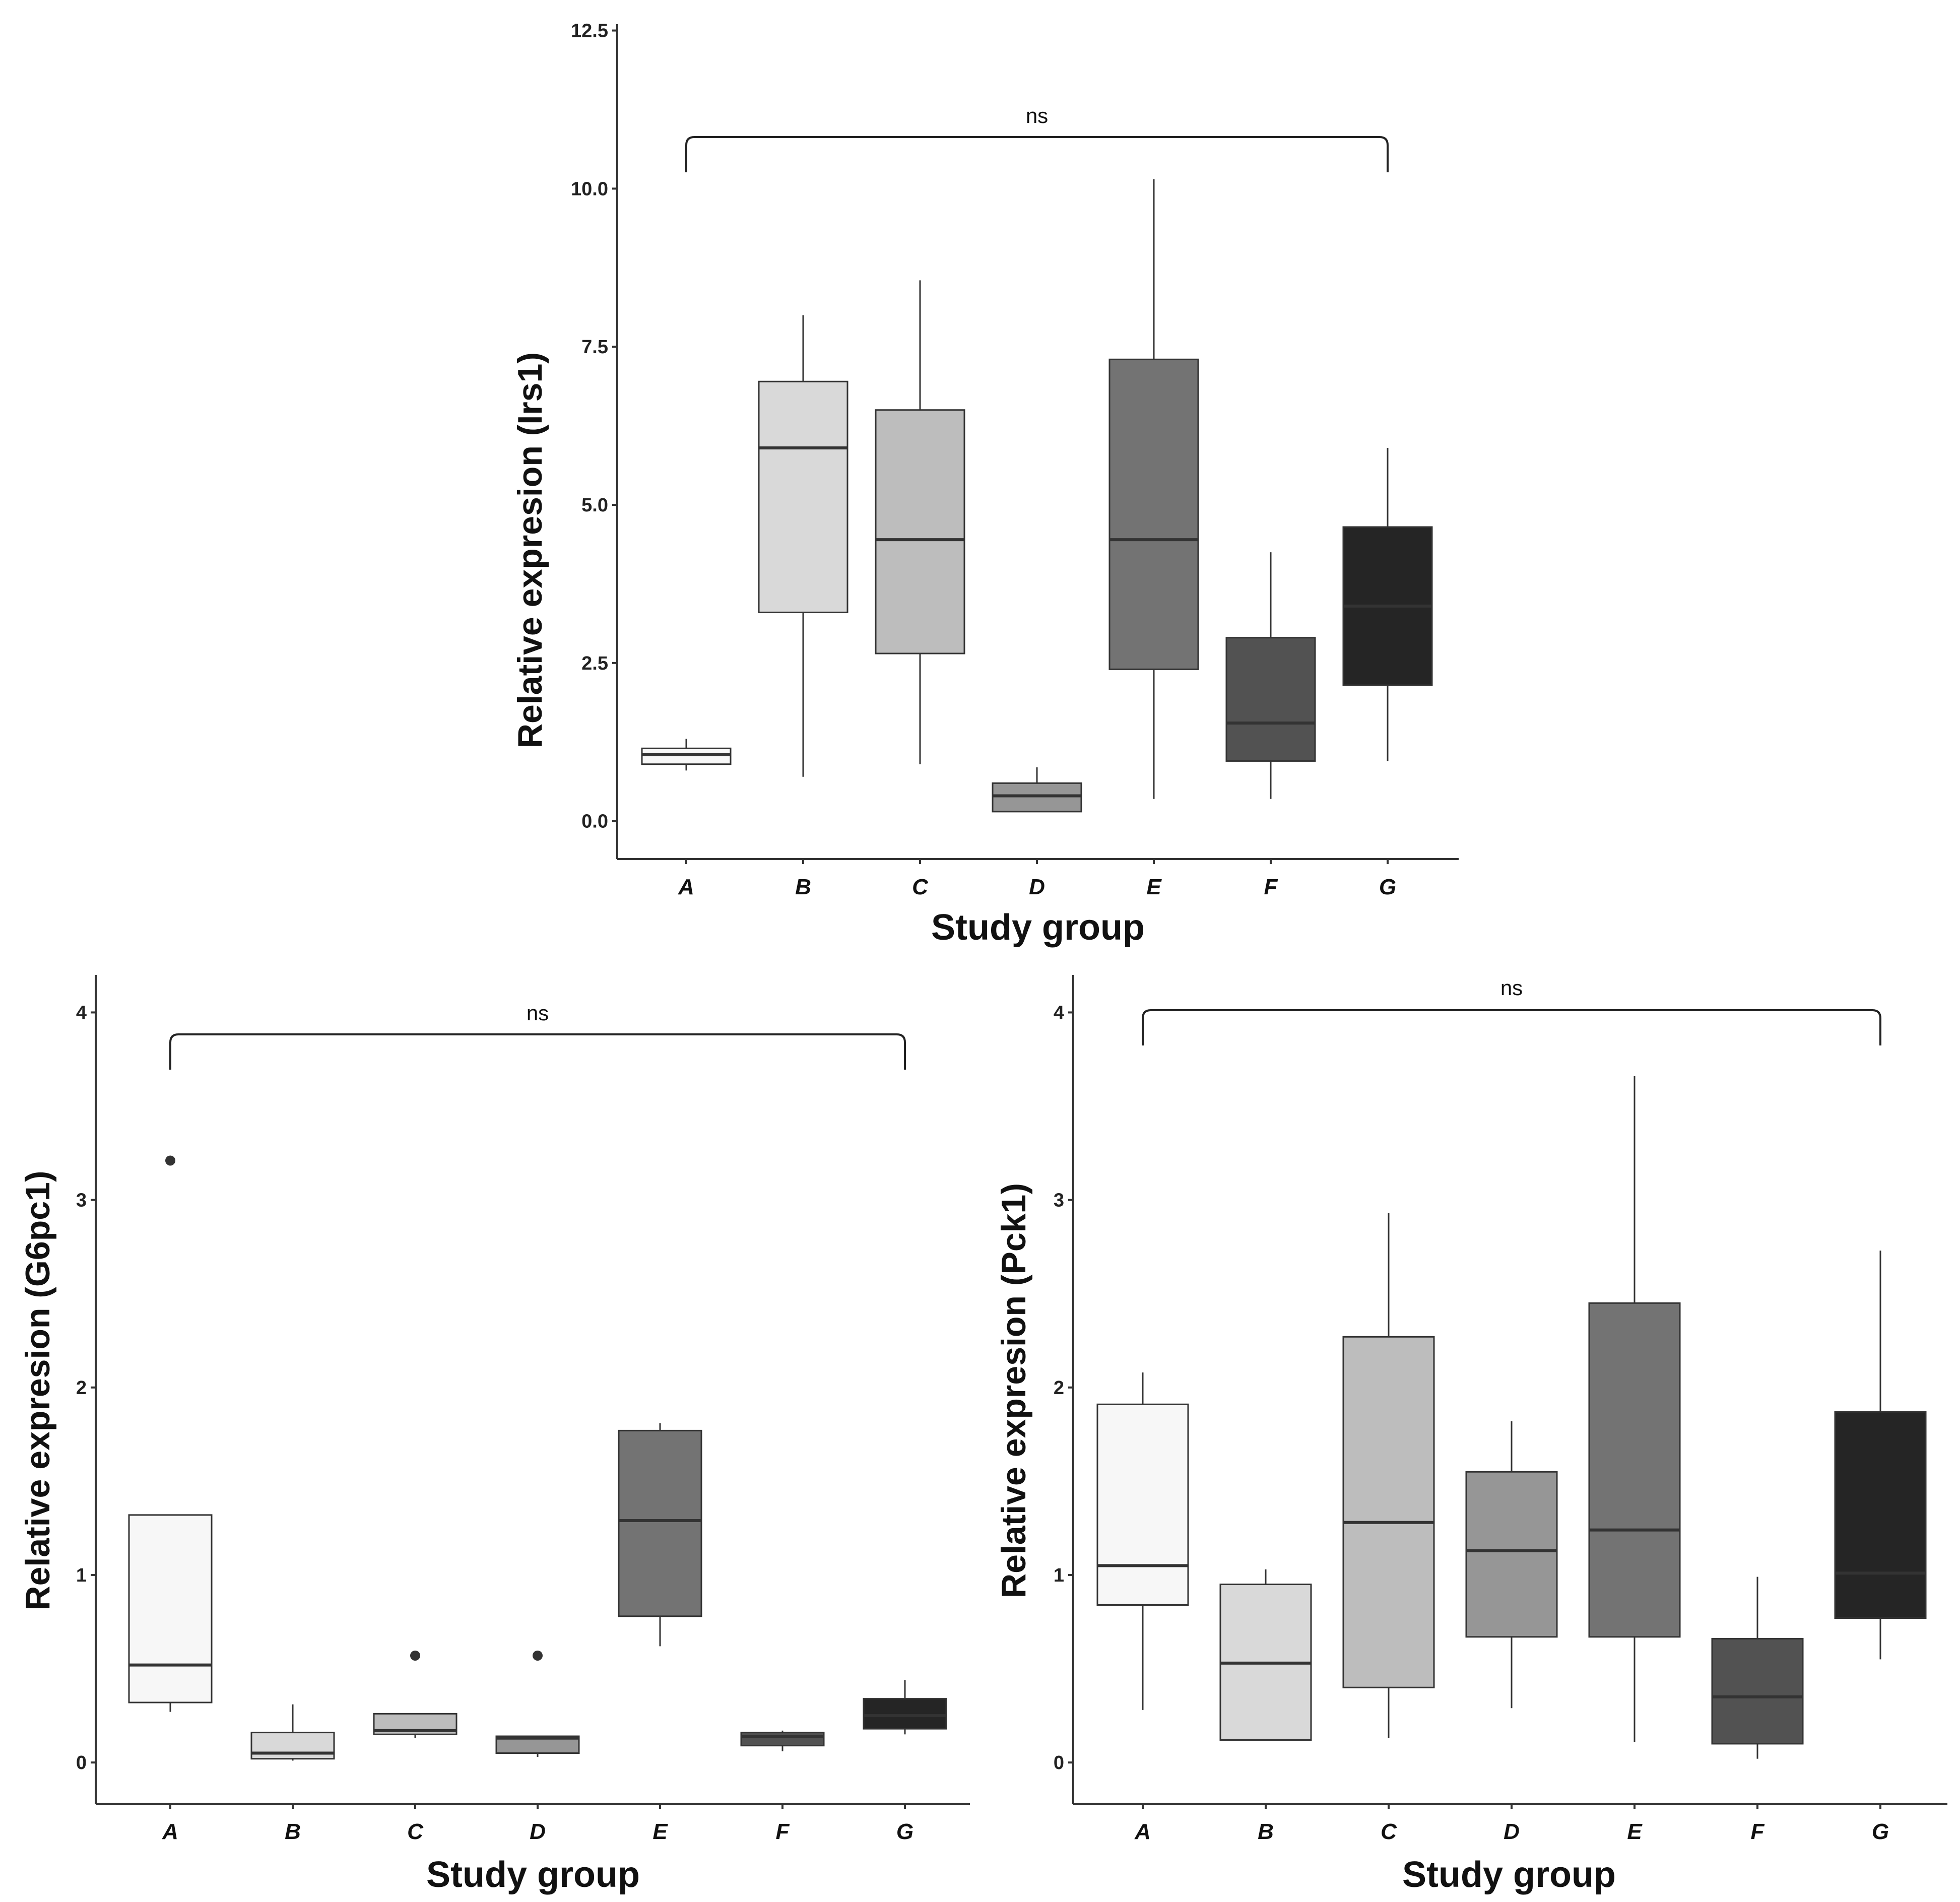  Describe the element at coordinates (589, 32) in the screenshot. I see `y-tick-label: 12.5` at that location.